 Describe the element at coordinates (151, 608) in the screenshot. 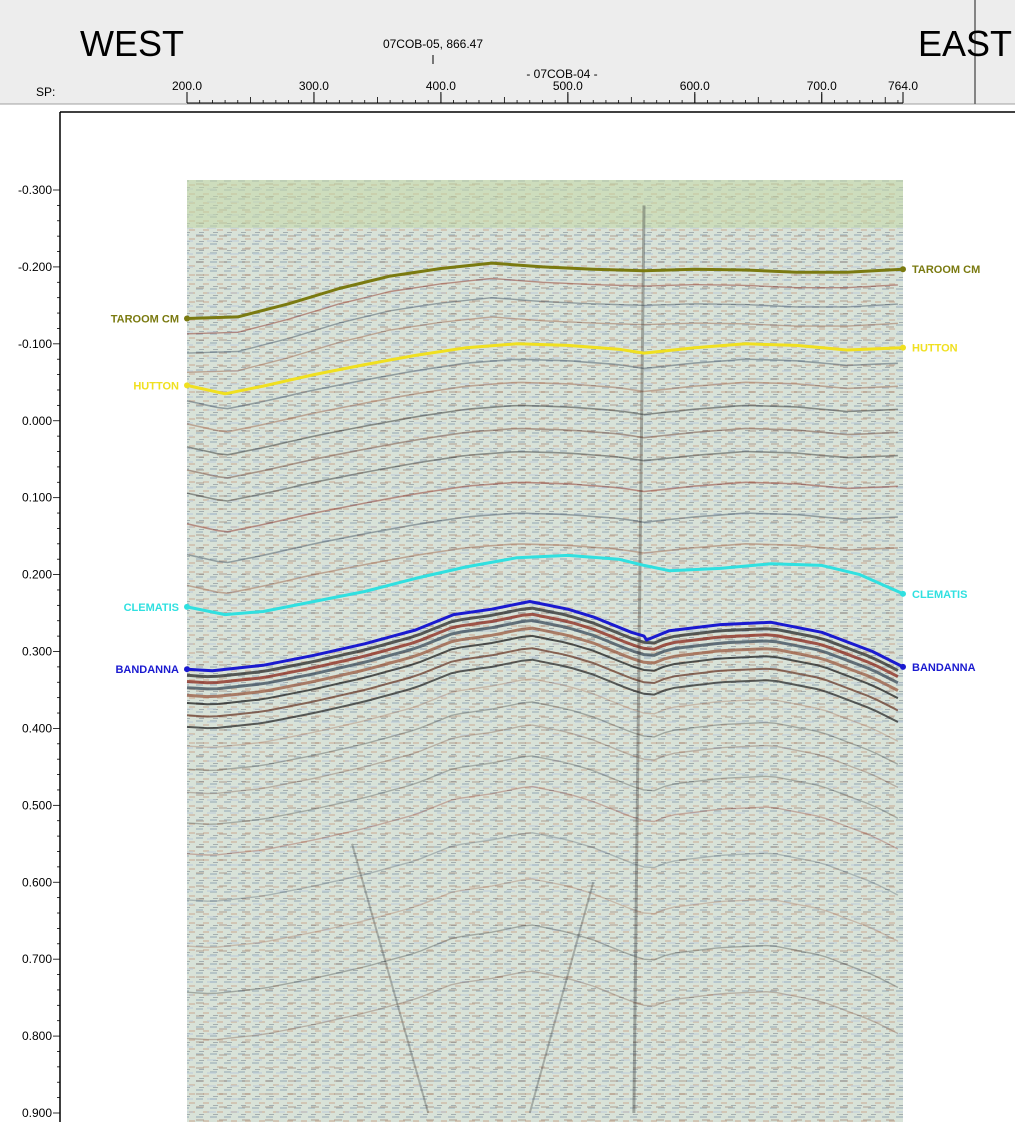

I see `horizon-label-left: CLEMATIS` at that location.